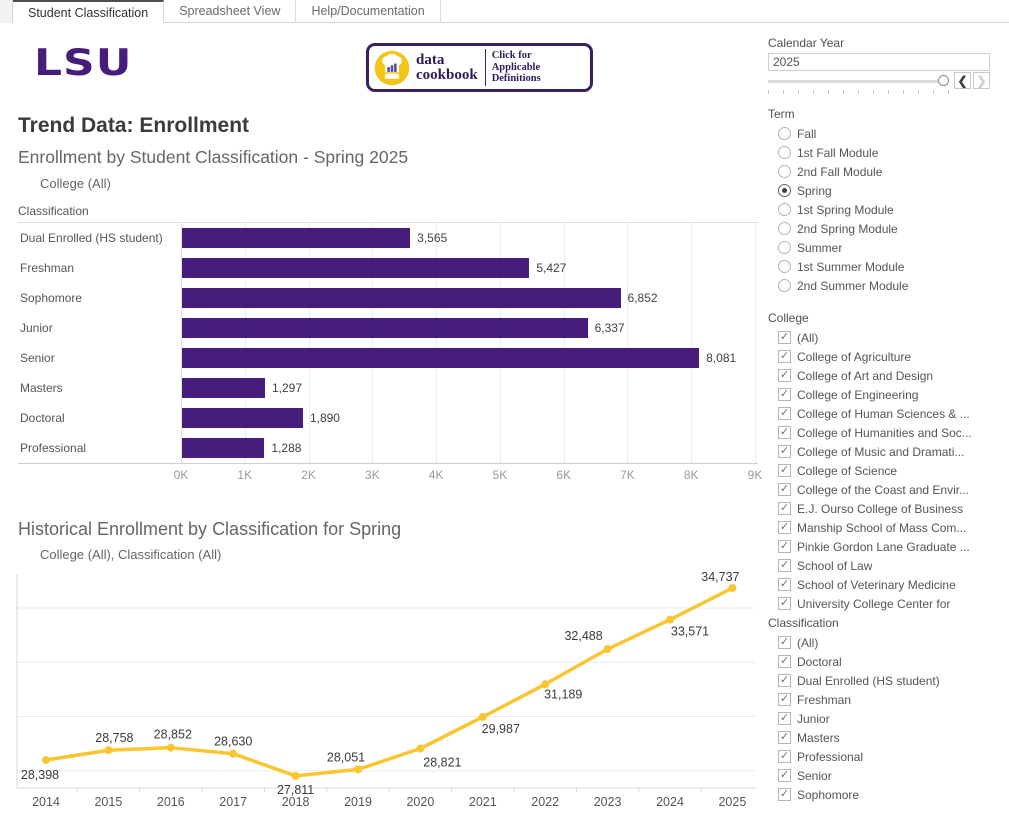 Image resolution: width=1009 pixels, height=828 pixels. What do you see at coordinates (784, 190) in the screenshot?
I see `radio-selected` at bounding box center [784, 190].